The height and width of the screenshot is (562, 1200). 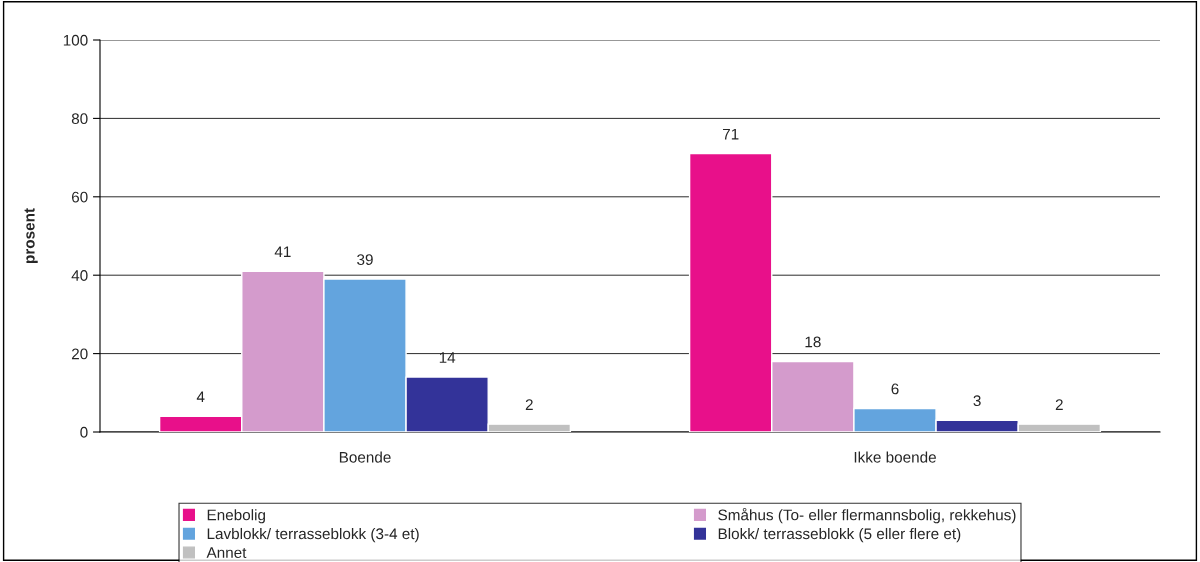 I want to click on data-label: 3, so click(x=977, y=401).